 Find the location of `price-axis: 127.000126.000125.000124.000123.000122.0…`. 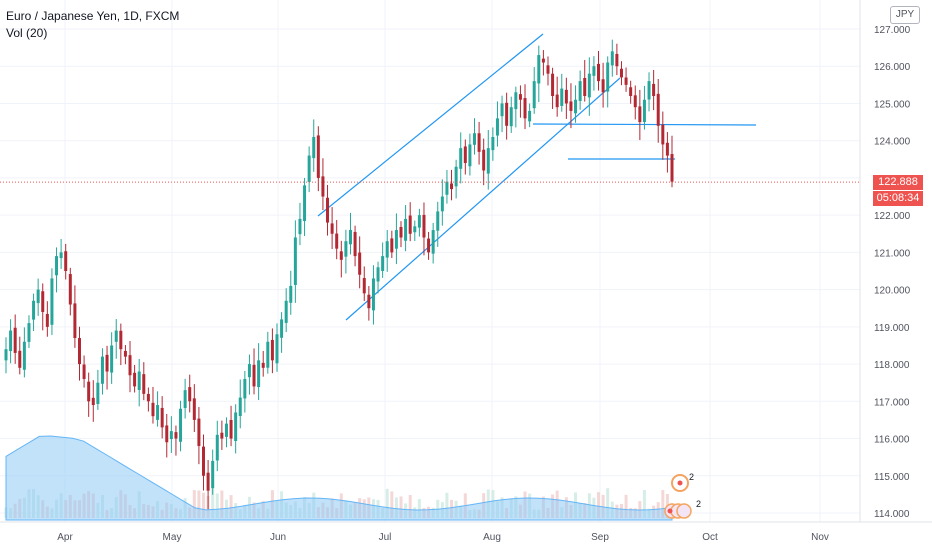

price-axis: 127.000126.000125.000124.000123.000122.0… is located at coordinates (892, 272).